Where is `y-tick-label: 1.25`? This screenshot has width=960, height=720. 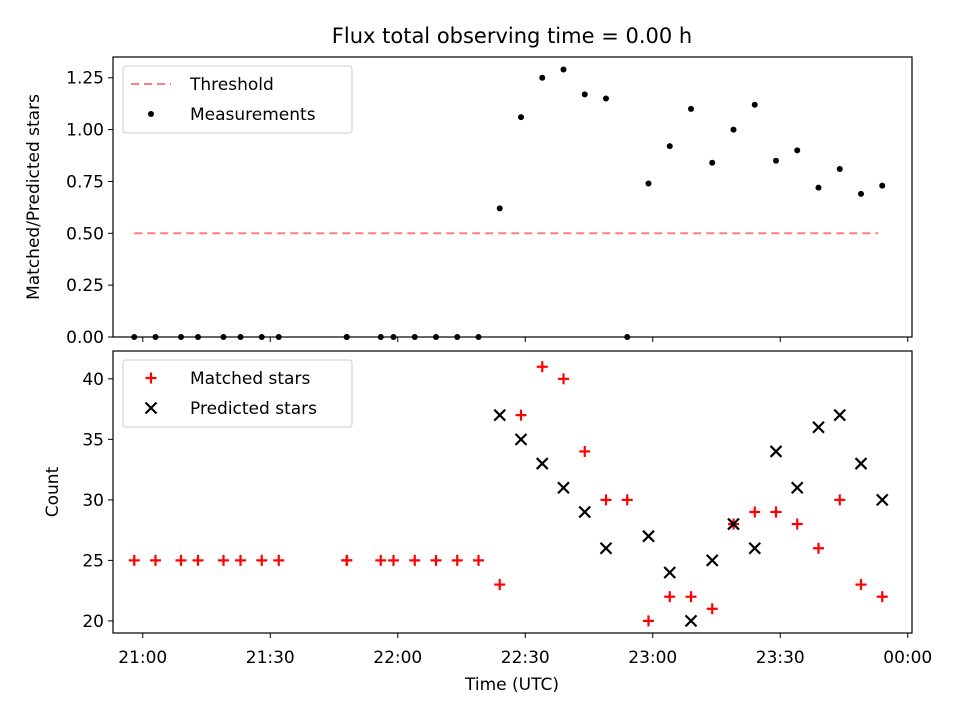 y-tick-label: 1.25 is located at coordinates (85, 79).